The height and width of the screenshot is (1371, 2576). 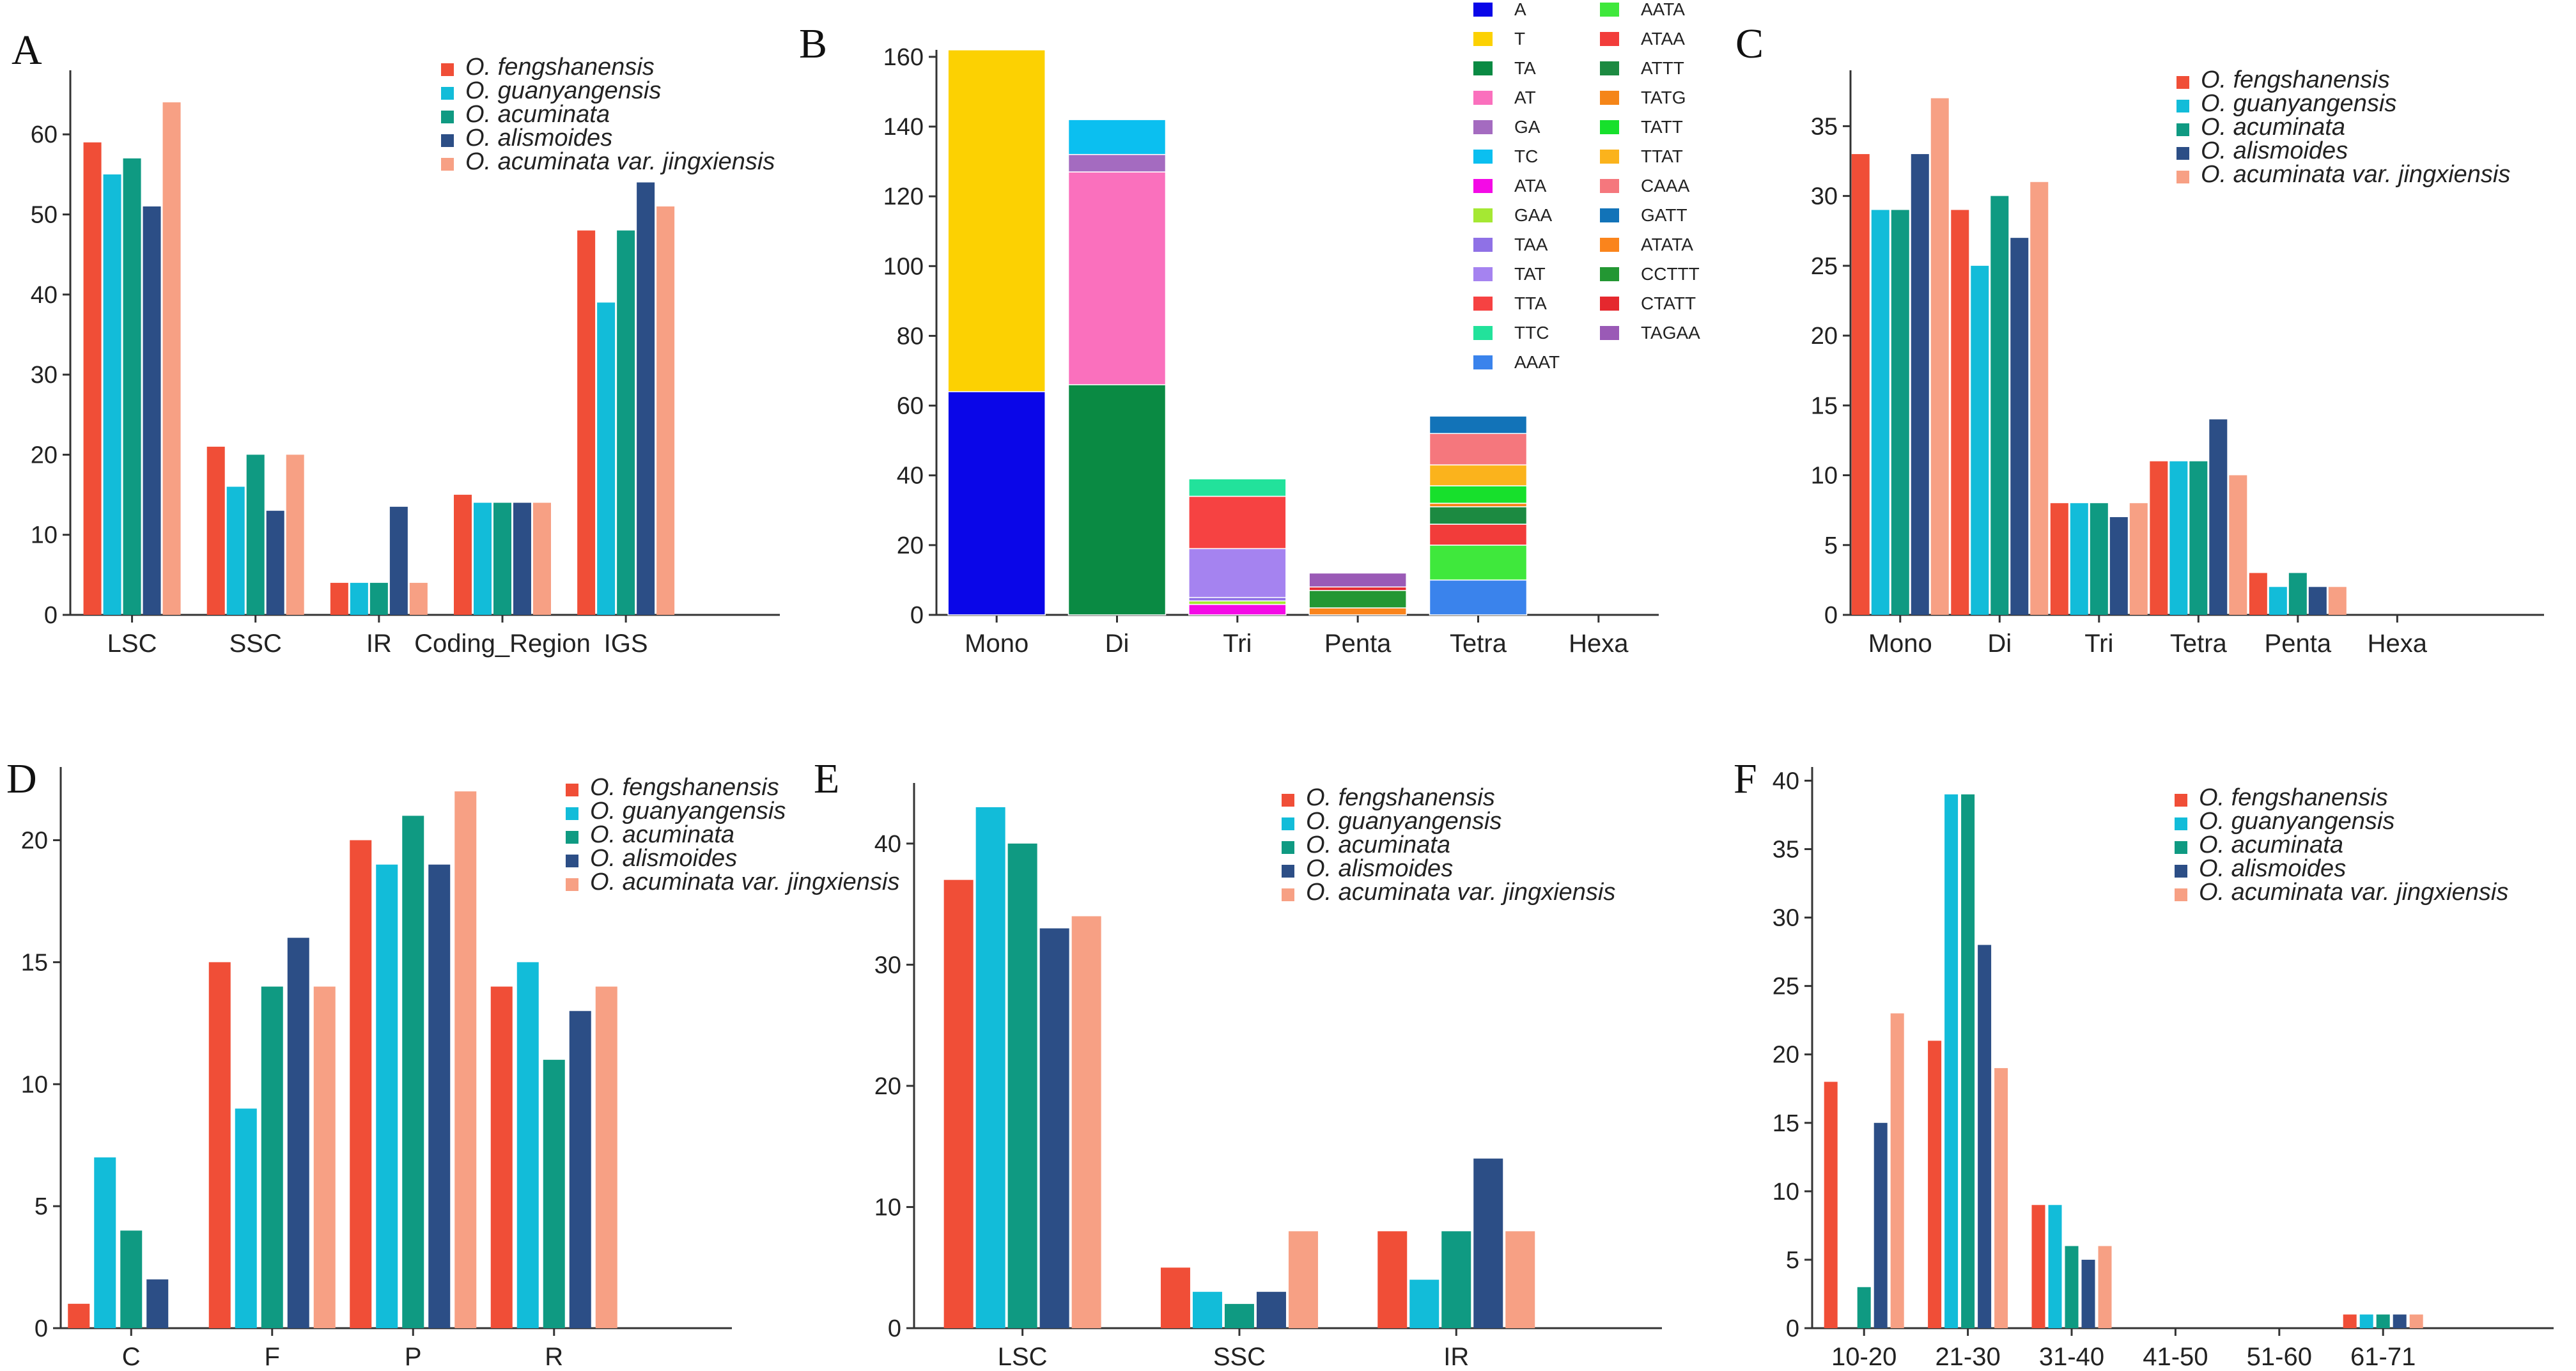 I want to click on legend-label: O. acuminata var. jingxiensis, so click(x=744, y=882).